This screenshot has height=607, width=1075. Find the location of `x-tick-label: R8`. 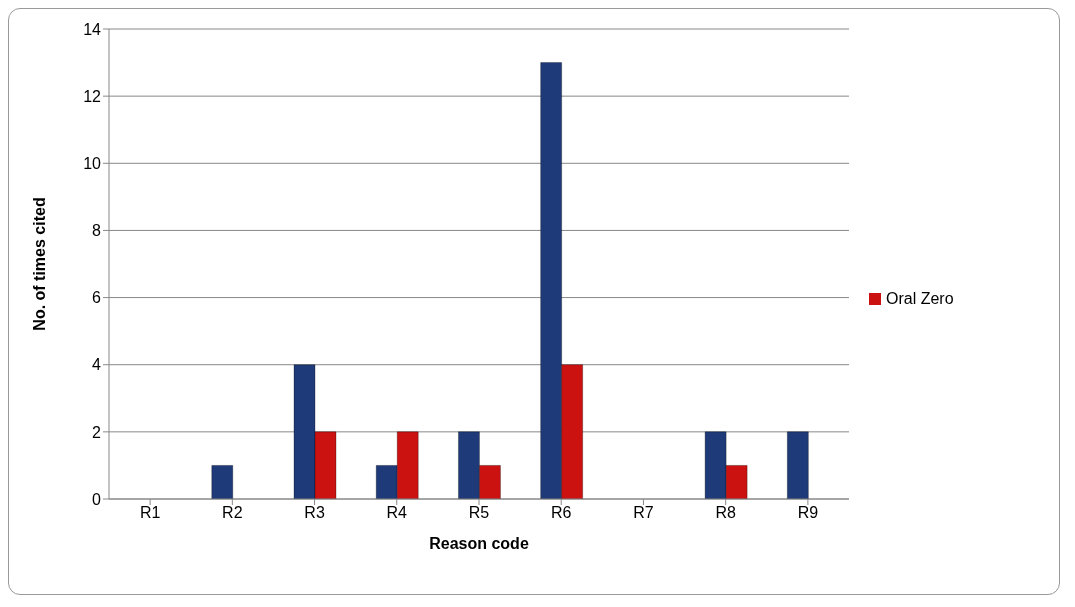

x-tick-label: R8 is located at coordinates (725, 513).